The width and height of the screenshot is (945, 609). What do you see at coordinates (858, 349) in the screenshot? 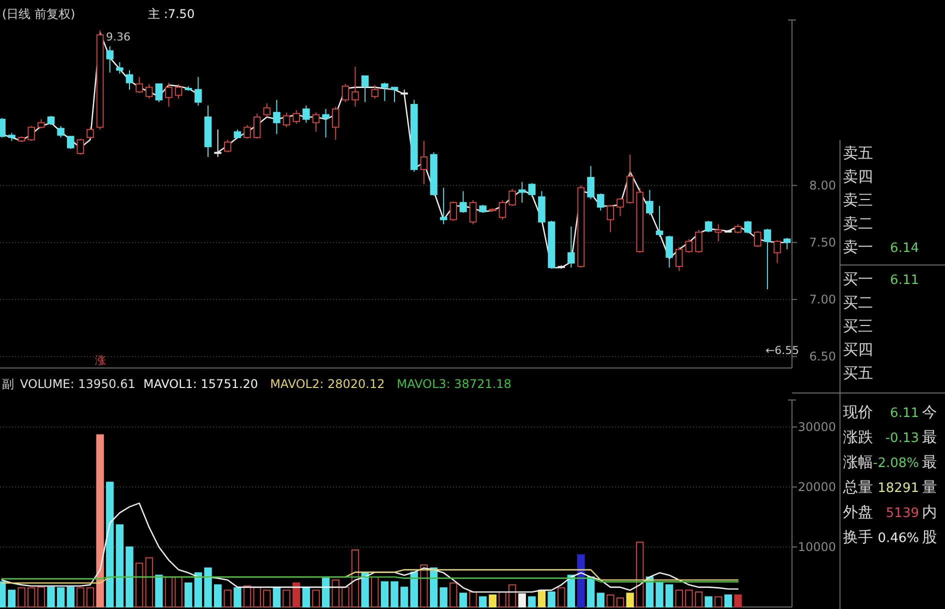
I see `category-label: 买四` at bounding box center [858, 349].